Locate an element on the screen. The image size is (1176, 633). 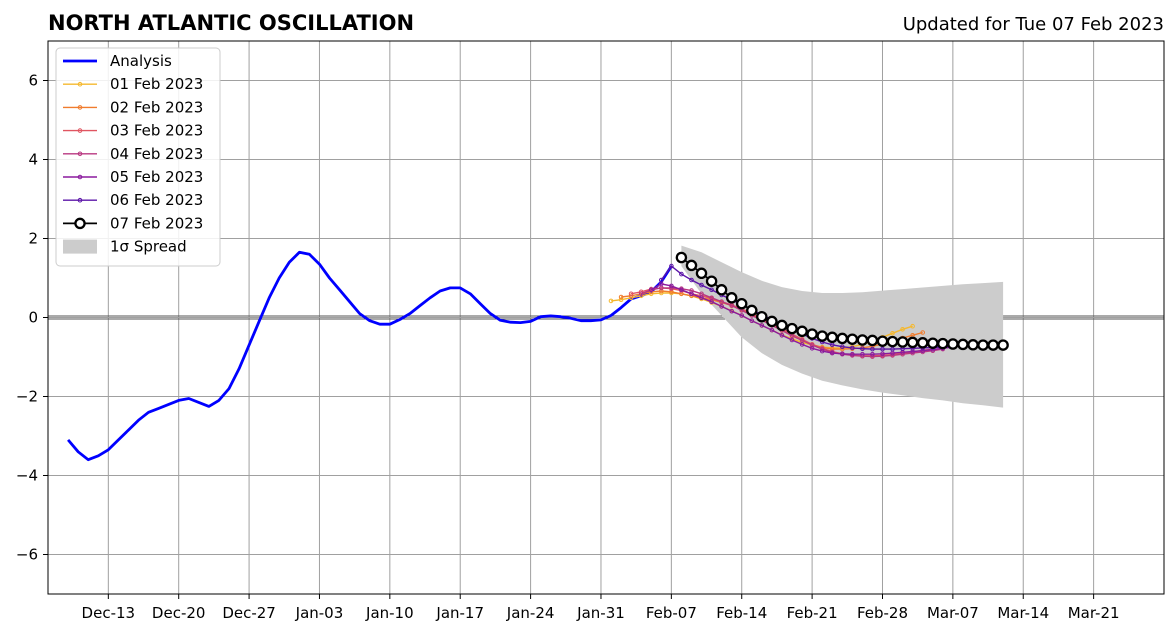
legend-entry: 02 Feb 2023 is located at coordinates (133, 107).